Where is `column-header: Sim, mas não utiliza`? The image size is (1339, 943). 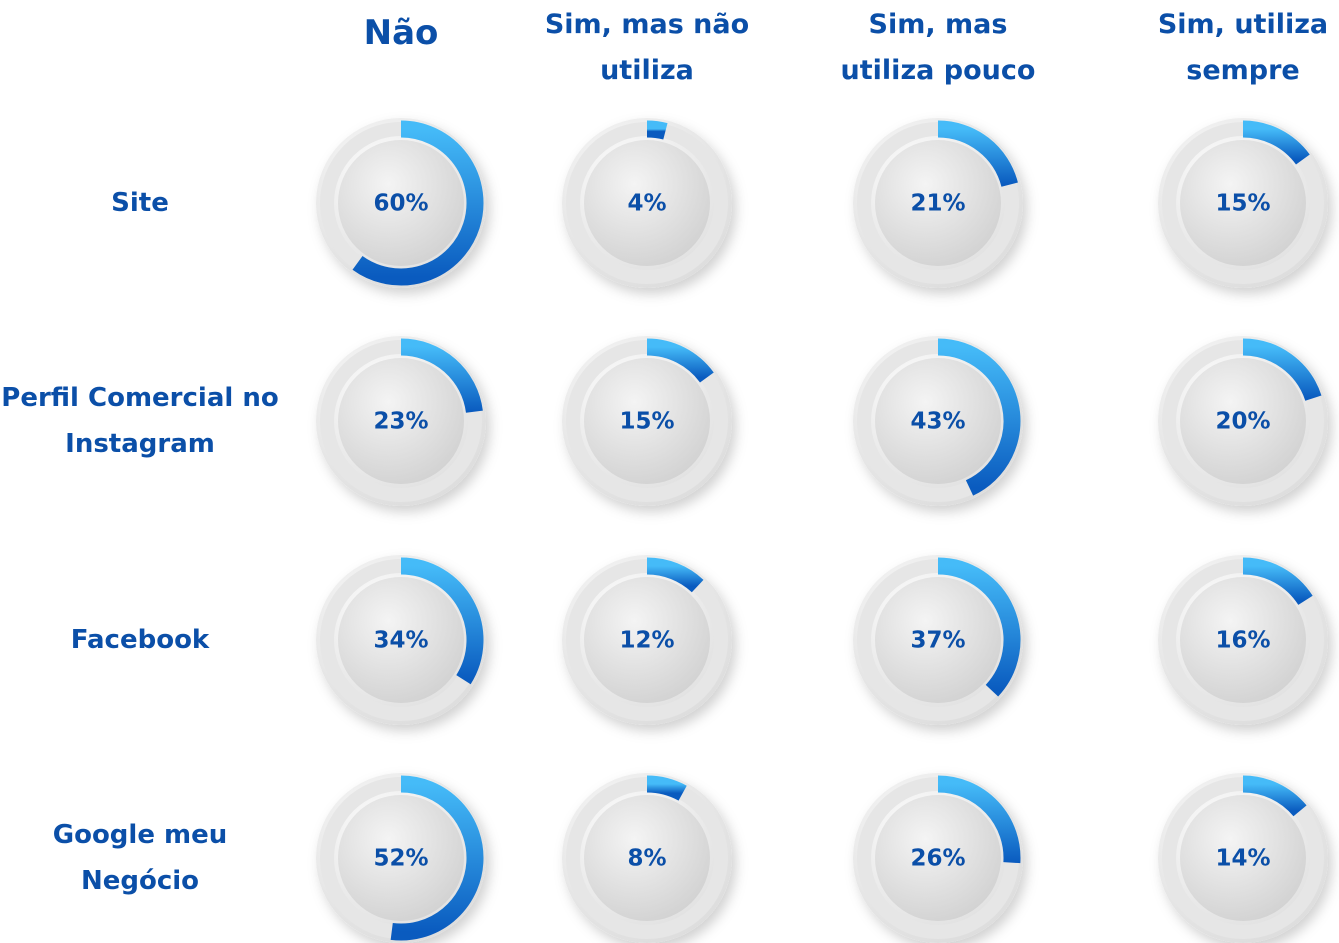
column-header: Sim, mas não utiliza is located at coordinates (647, 47).